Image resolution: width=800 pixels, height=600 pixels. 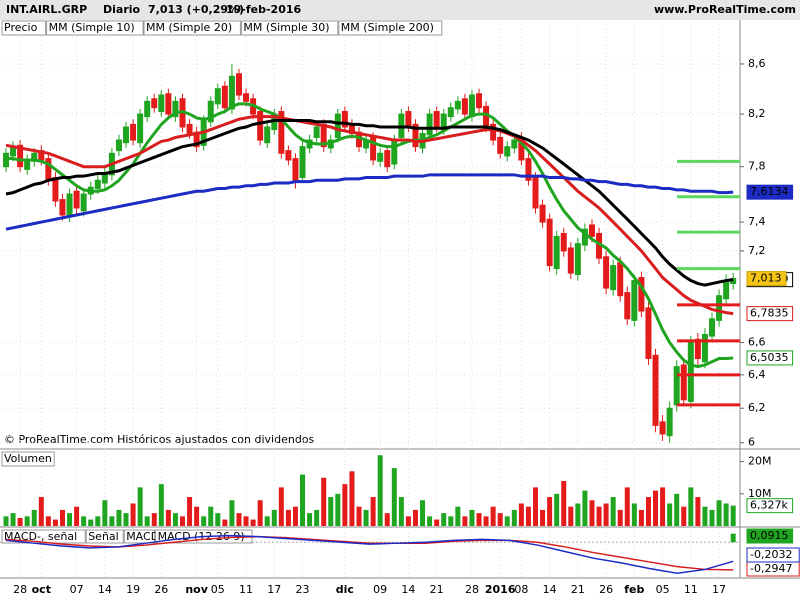 I want to click on moving-average, so click(x=369, y=202).